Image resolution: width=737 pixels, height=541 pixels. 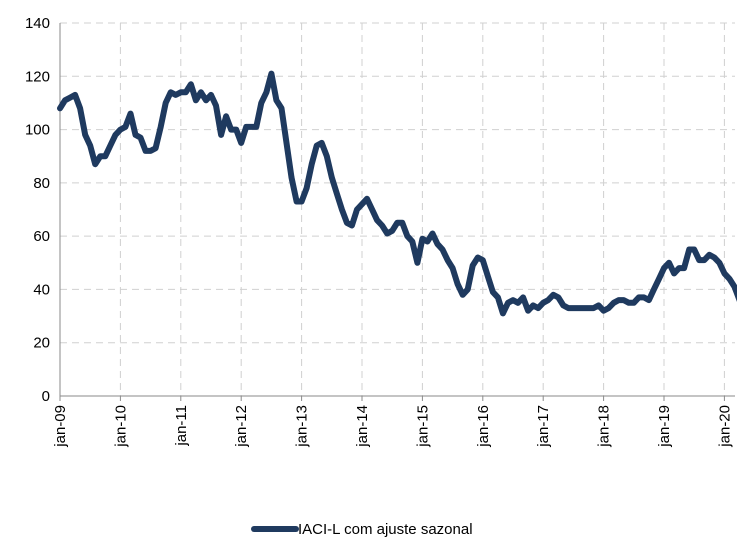 What do you see at coordinates (41, 183) in the screenshot?
I see `y-tick-label: 80` at bounding box center [41, 183].